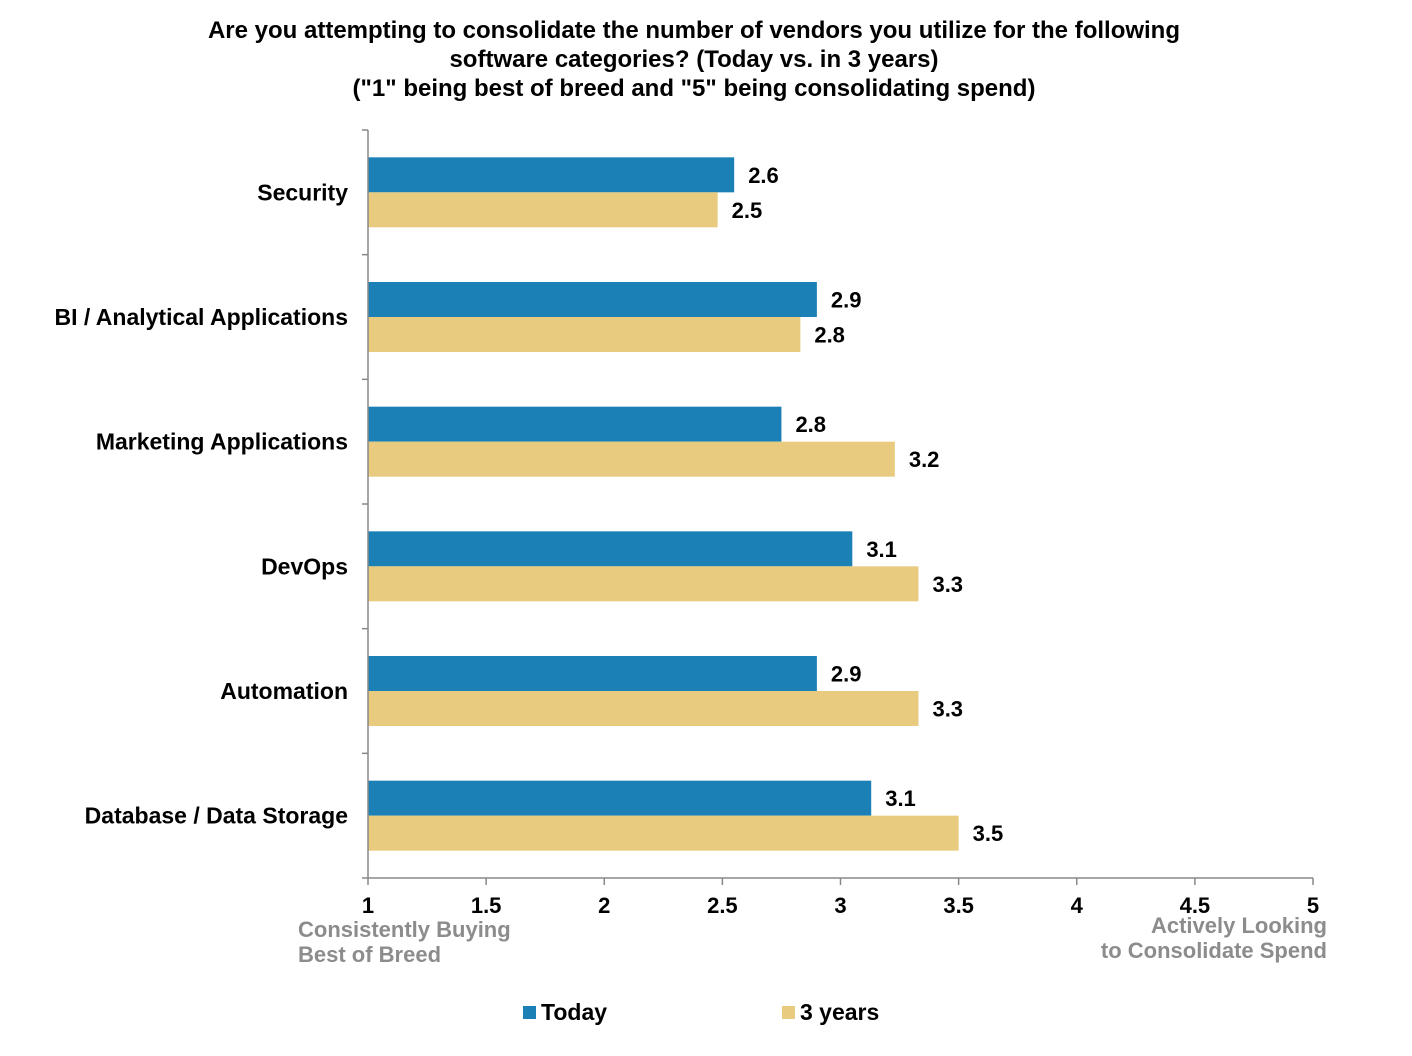 The image size is (1412, 1056). What do you see at coordinates (370, 954) in the screenshot?
I see `axis-anchor-left-line-2: Best of Breed` at bounding box center [370, 954].